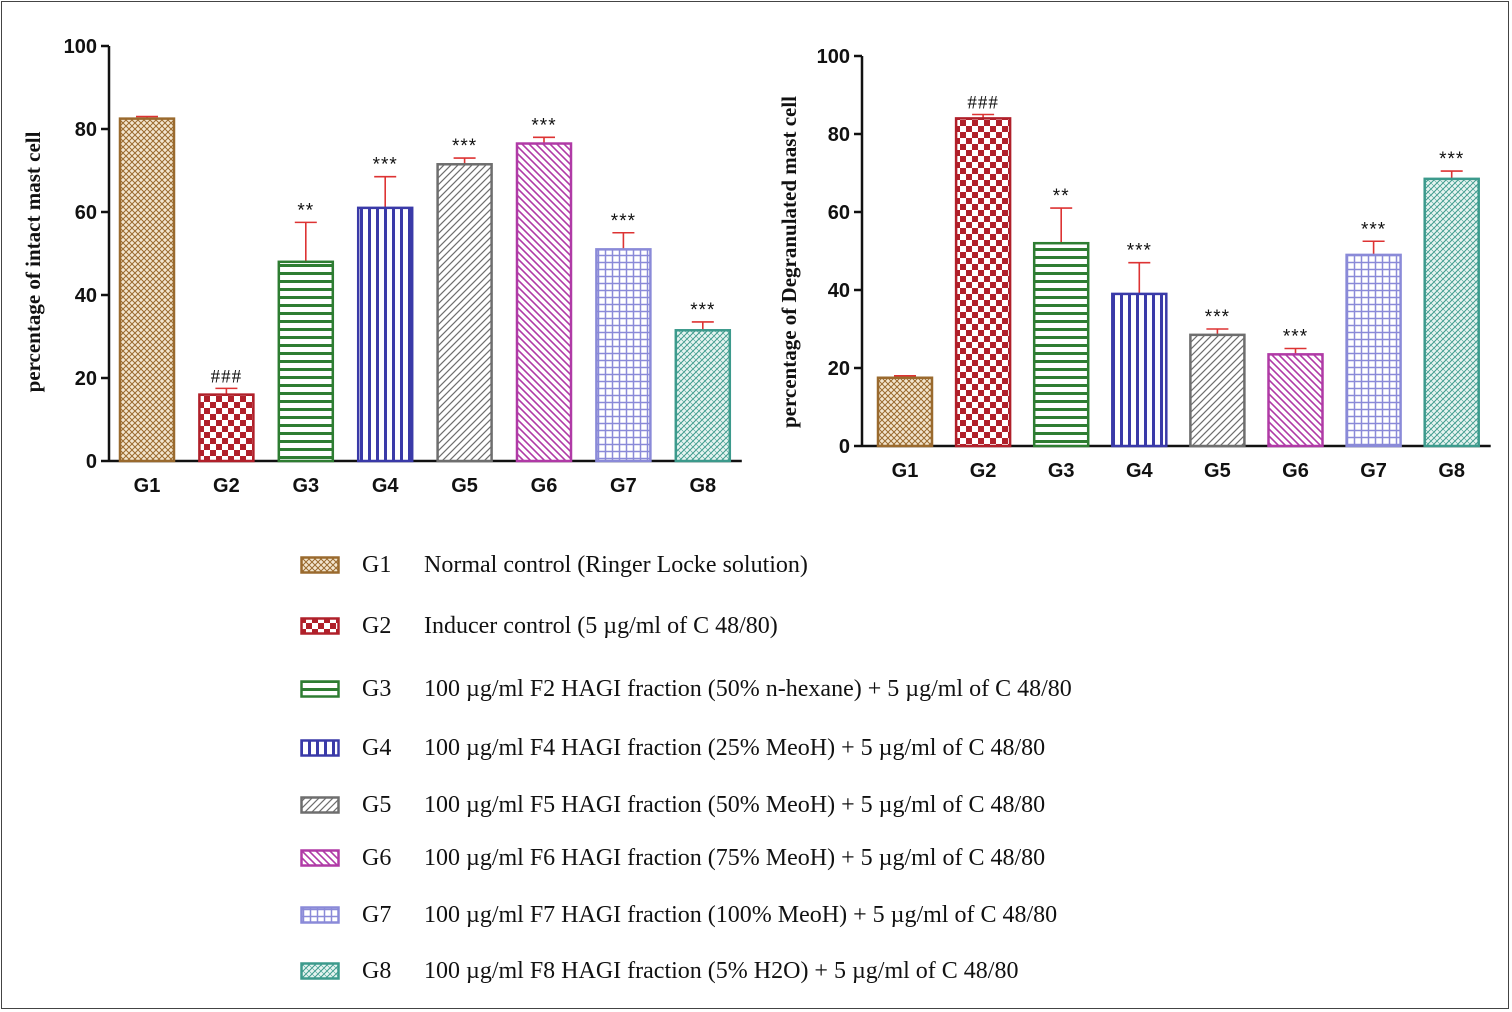 Image resolution: width=1512 pixels, height=1012 pixels. What do you see at coordinates (377, 564) in the screenshot?
I see `legend-group-label: G1` at bounding box center [377, 564].